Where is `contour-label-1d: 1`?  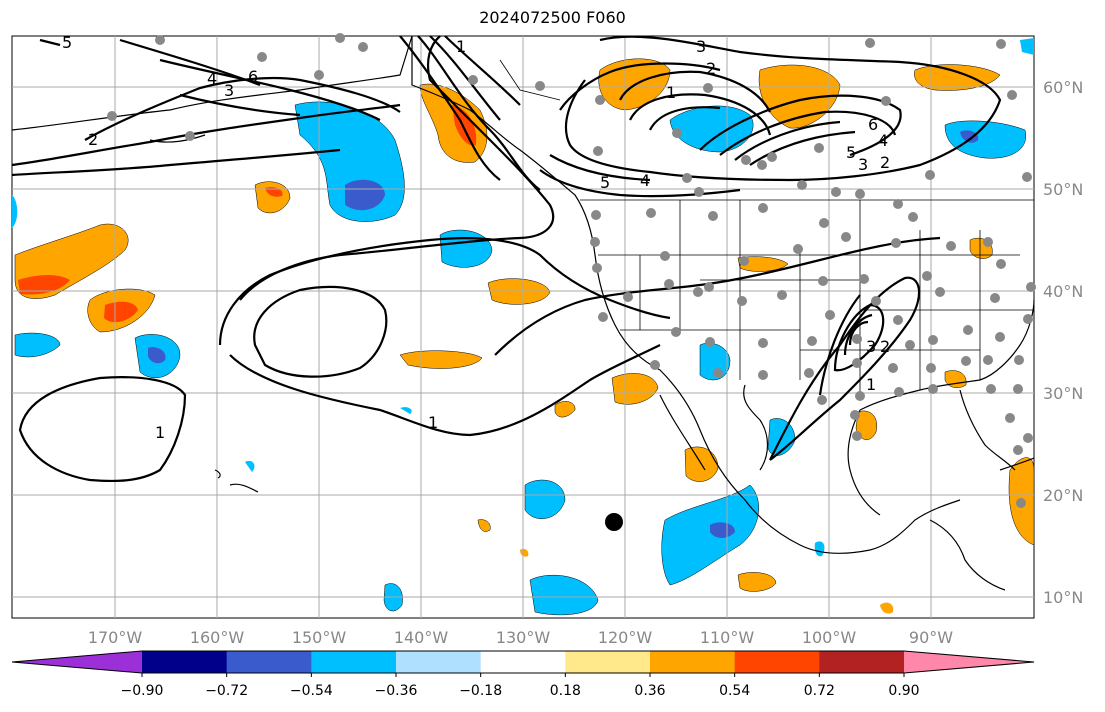 contour-label-1d: 1 is located at coordinates (671, 92).